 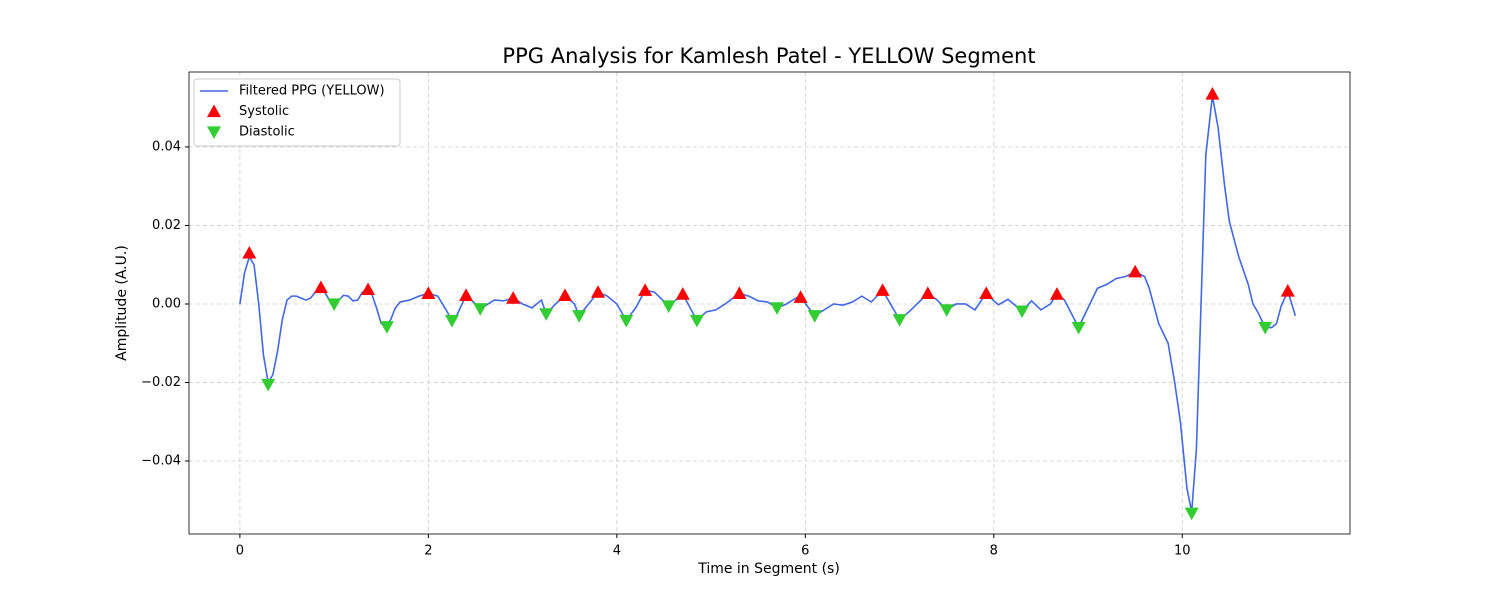 I want to click on legend-label: Systolic, so click(x=264, y=111).